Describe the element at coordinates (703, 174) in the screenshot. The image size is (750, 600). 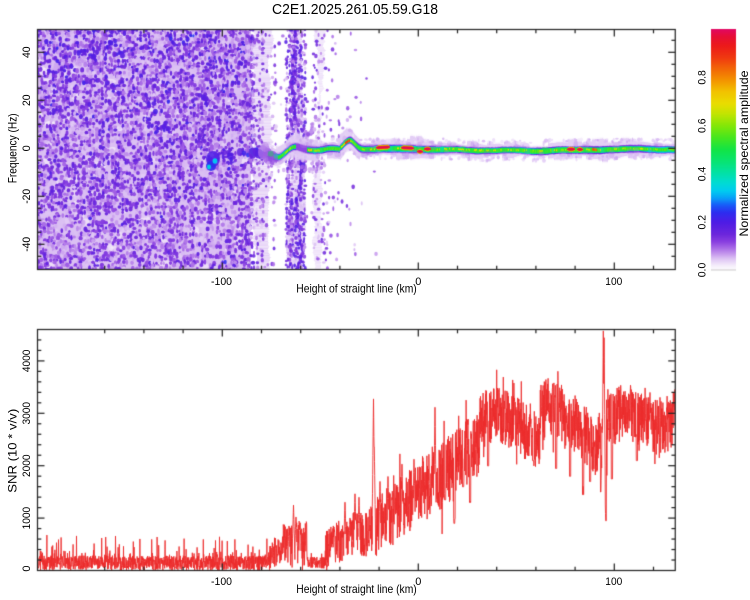
I see `svg-text: 0.4` at that location.